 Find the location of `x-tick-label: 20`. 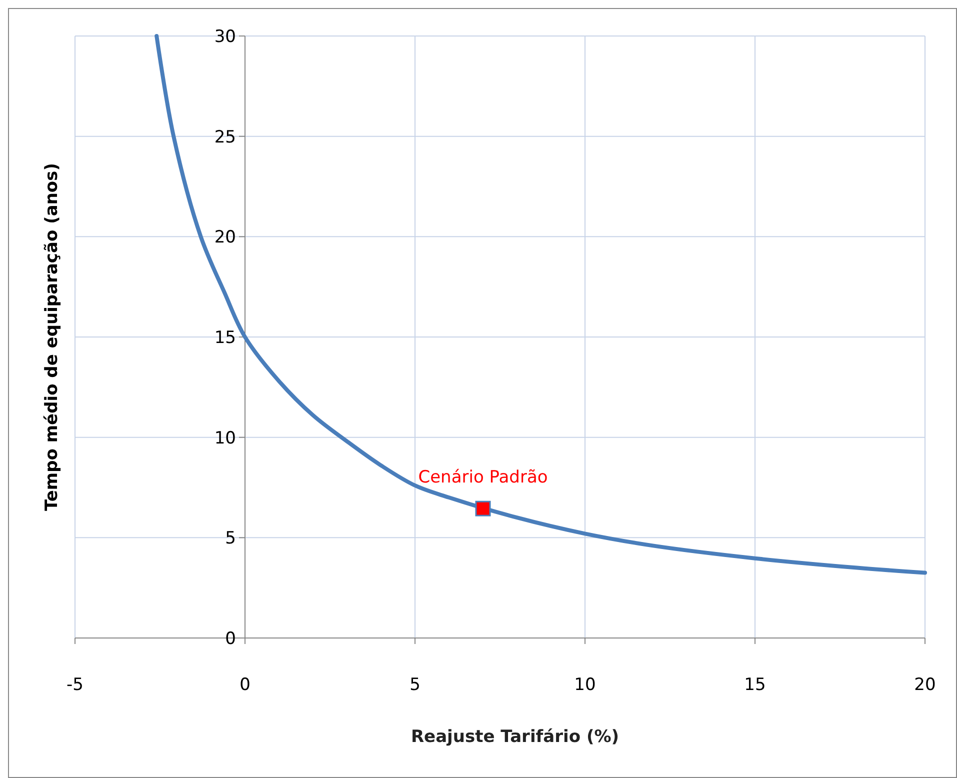

x-tick-label: 20 is located at coordinates (925, 685).